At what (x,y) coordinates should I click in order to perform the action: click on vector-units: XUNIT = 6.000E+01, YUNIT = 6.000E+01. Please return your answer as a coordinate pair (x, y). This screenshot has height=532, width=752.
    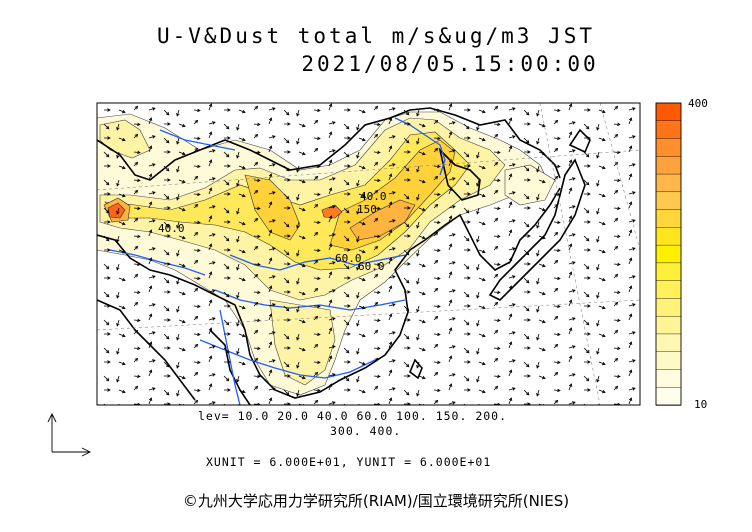
    Looking at the image, I should click on (349, 462).